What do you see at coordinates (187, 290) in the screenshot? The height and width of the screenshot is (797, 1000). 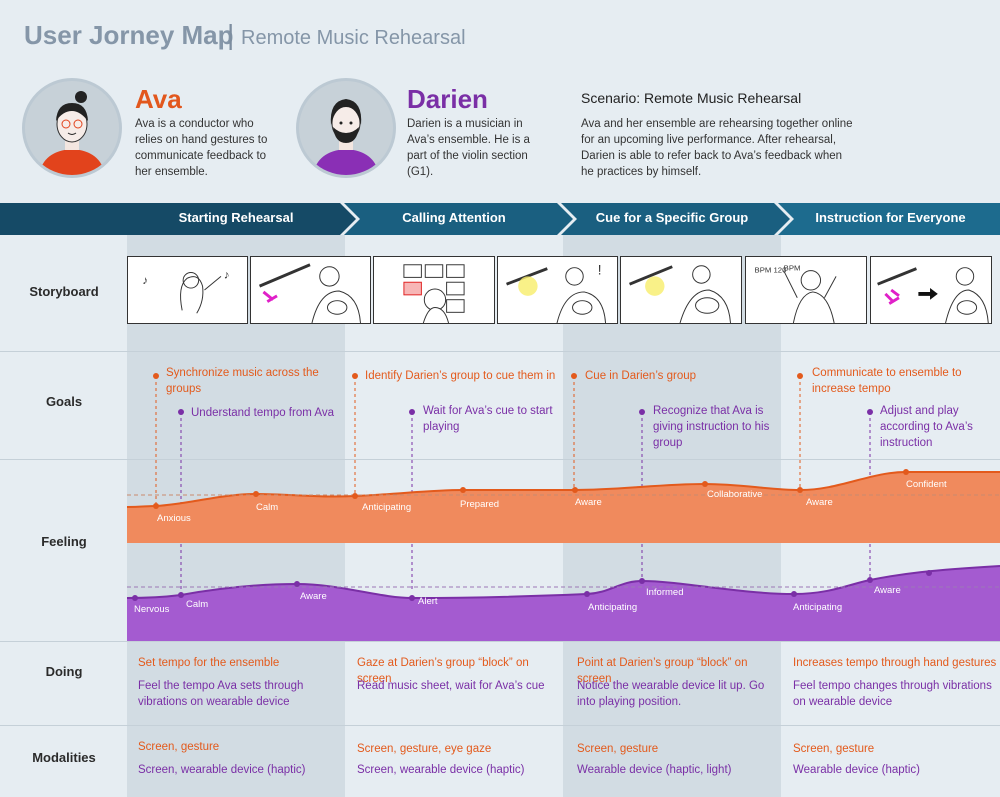 I see `storyboard-frame-1: ♪ ♪` at bounding box center [187, 290].